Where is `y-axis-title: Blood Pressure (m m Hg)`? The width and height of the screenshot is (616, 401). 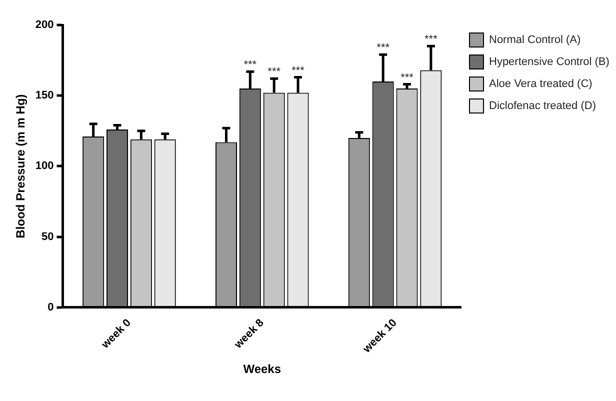 y-axis-title: Blood Pressure (m m Hg) is located at coordinates (21, 166).